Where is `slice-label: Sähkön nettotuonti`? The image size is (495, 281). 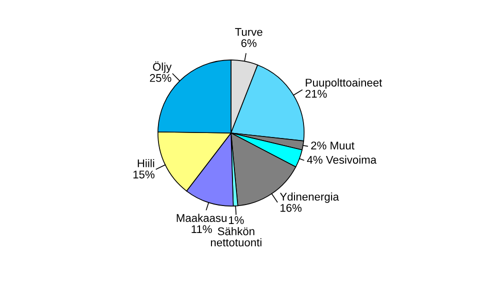 slice-label: Sähkön nettotuonti is located at coordinates (236, 236).